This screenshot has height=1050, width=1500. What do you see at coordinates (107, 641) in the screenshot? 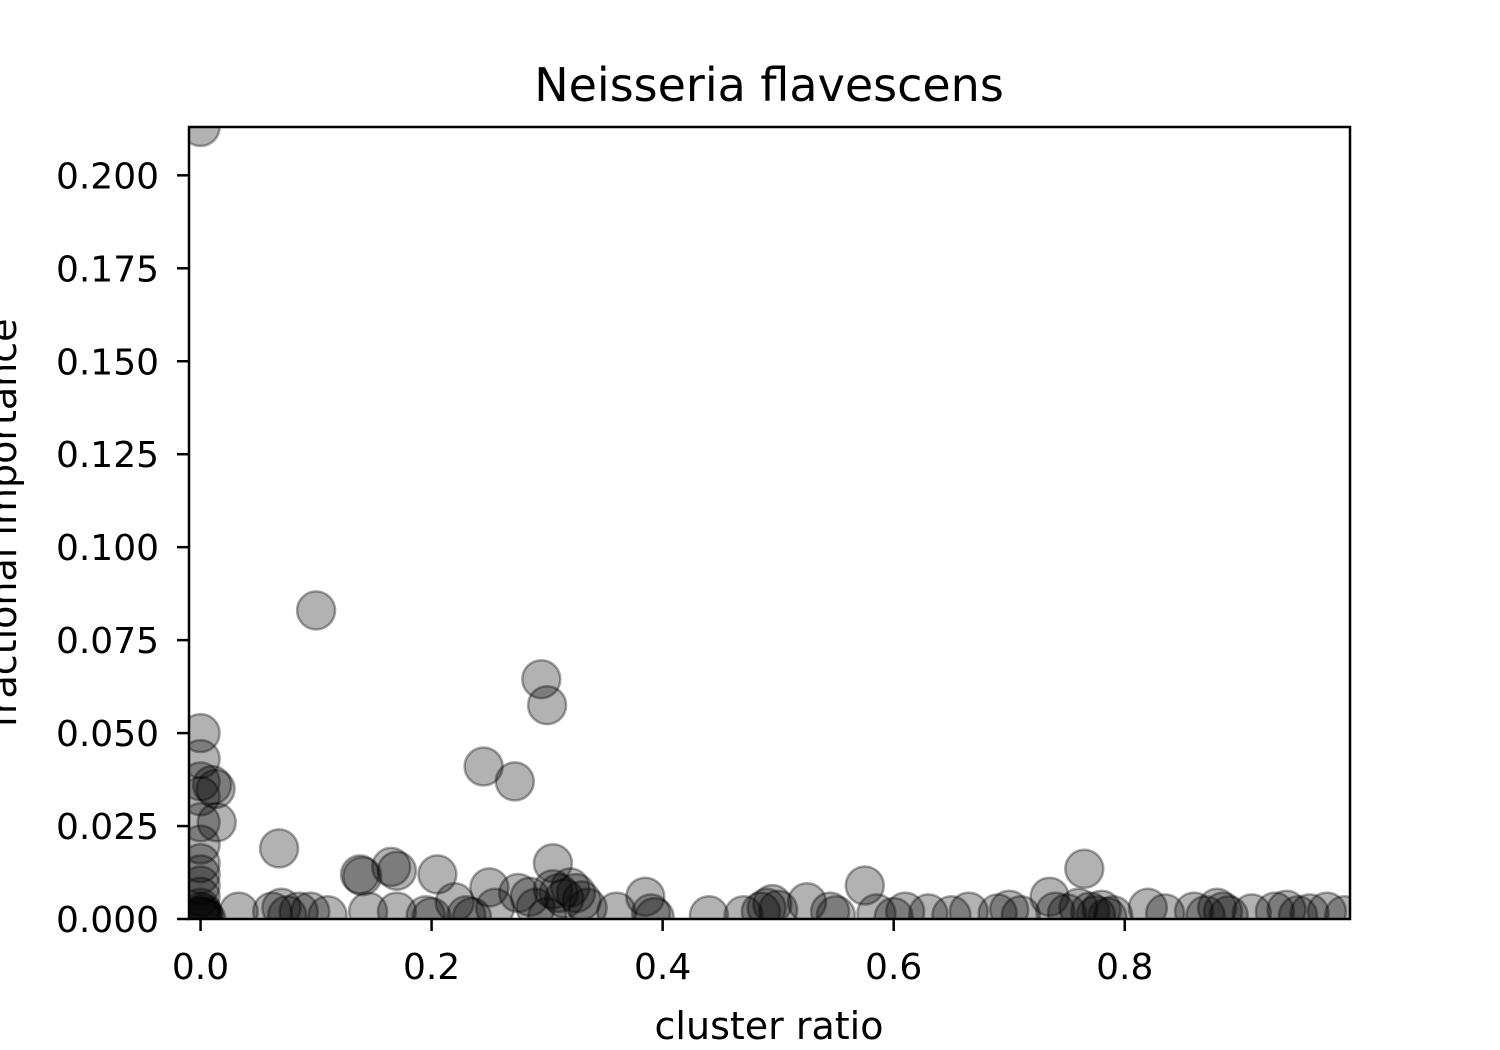
I see `y-tick-label: 0.075` at bounding box center [107, 641].